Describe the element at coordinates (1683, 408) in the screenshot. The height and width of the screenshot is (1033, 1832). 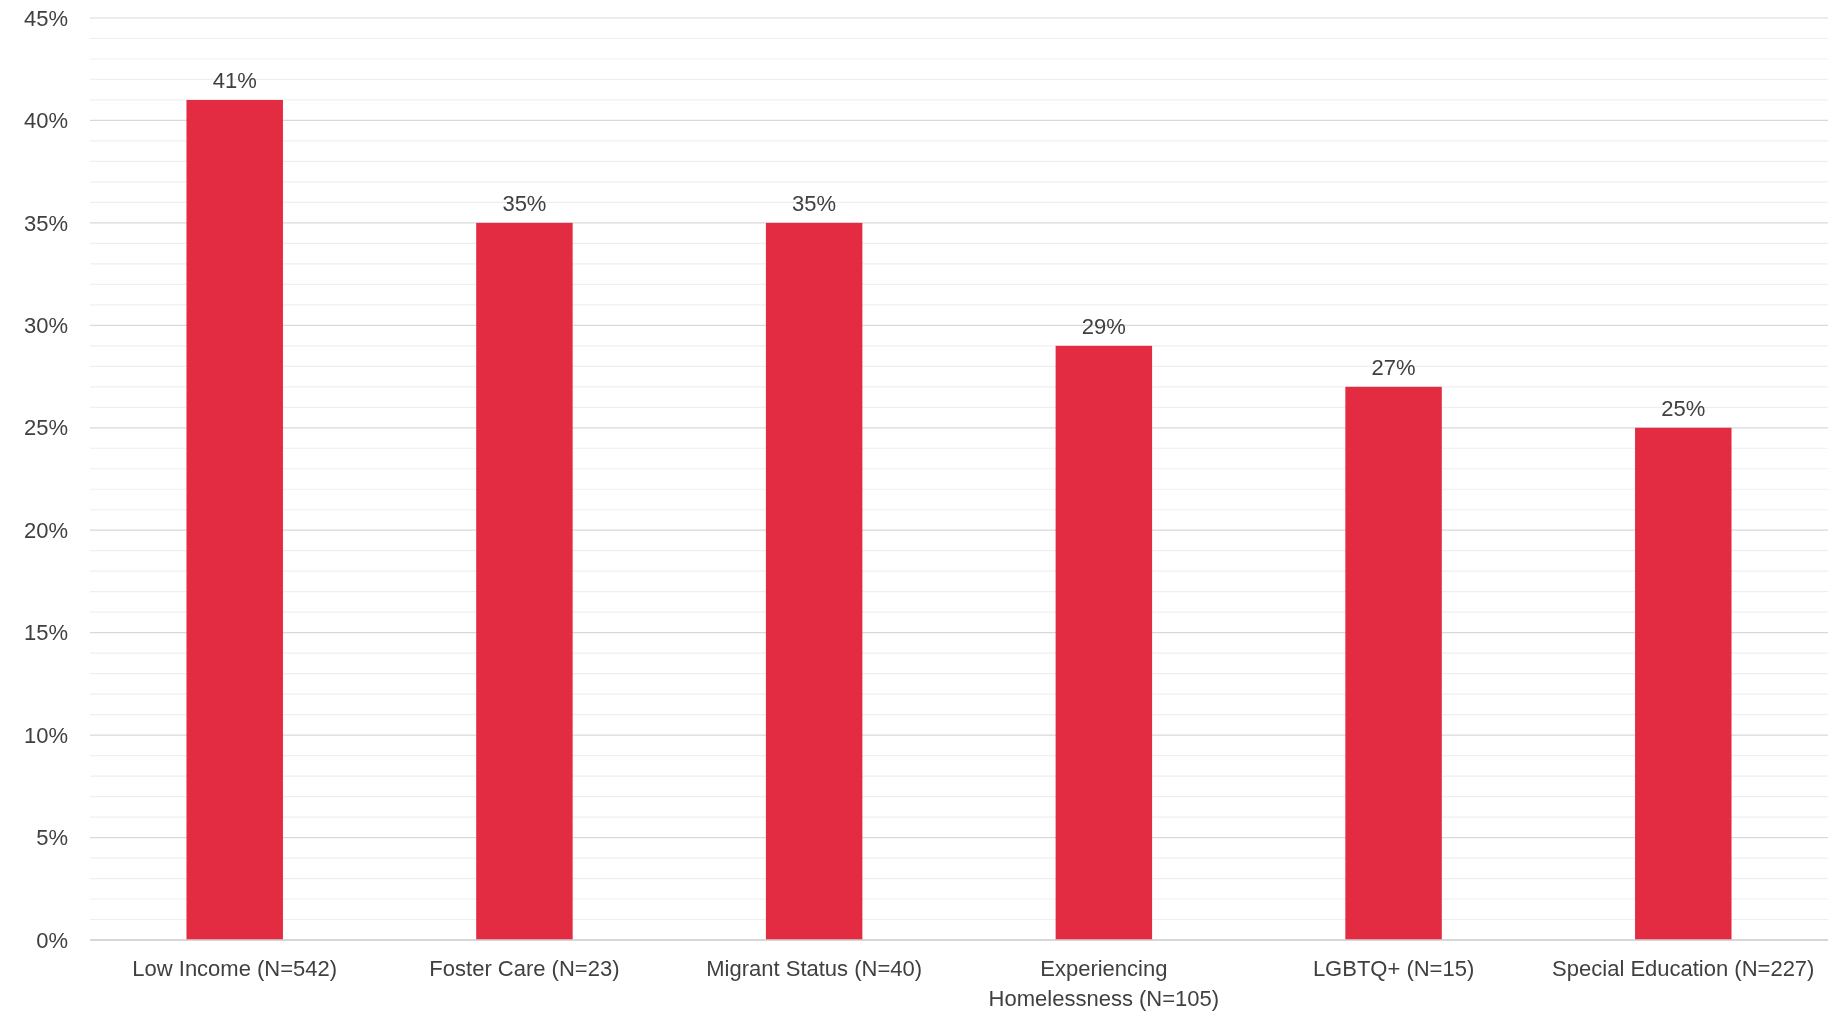
I see `data-label: 25%` at that location.